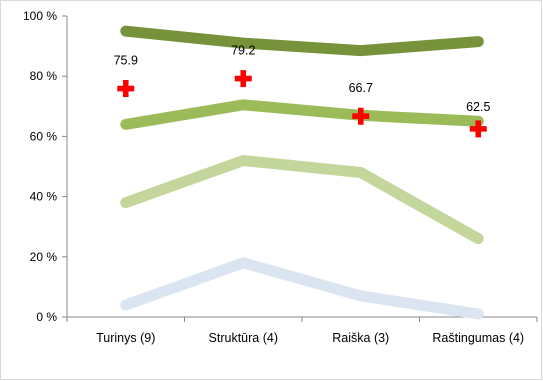 The image size is (543, 381). I want to click on y-tick-label: 60 %, so click(44, 136).